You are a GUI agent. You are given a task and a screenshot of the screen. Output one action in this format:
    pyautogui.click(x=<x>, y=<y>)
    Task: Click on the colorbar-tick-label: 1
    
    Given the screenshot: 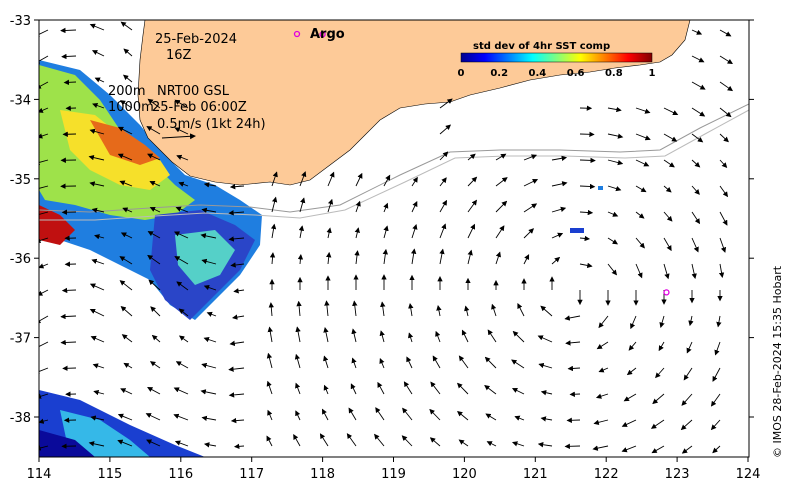 What is the action you would take?
    pyautogui.click(x=652, y=73)
    